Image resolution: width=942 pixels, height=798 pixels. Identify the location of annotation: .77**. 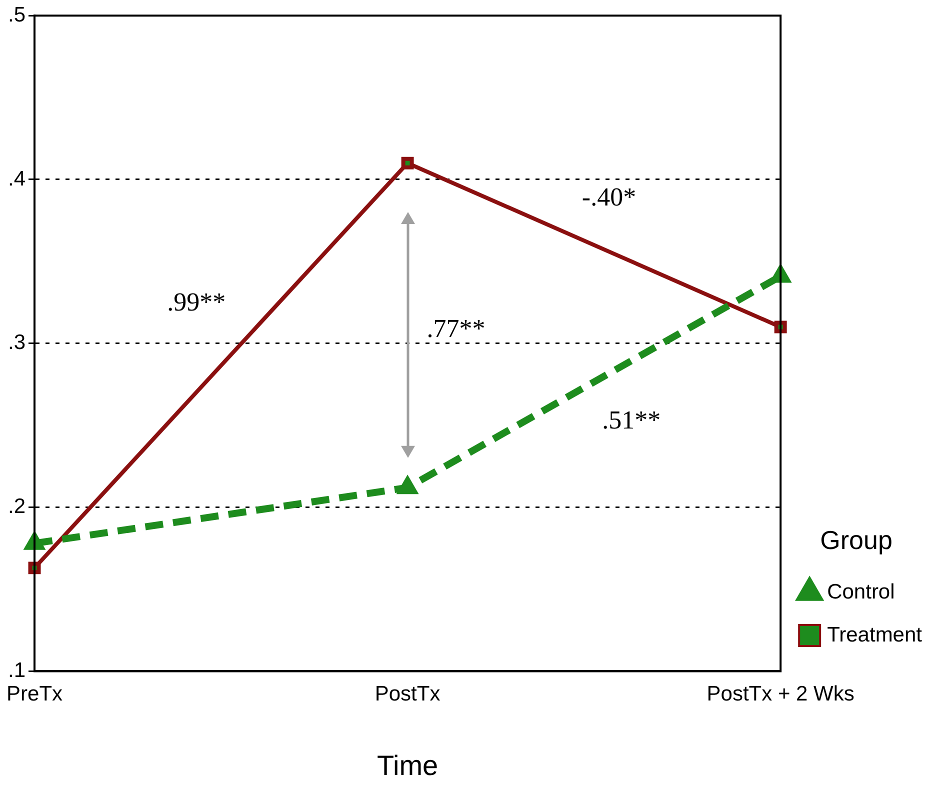
(456, 328).